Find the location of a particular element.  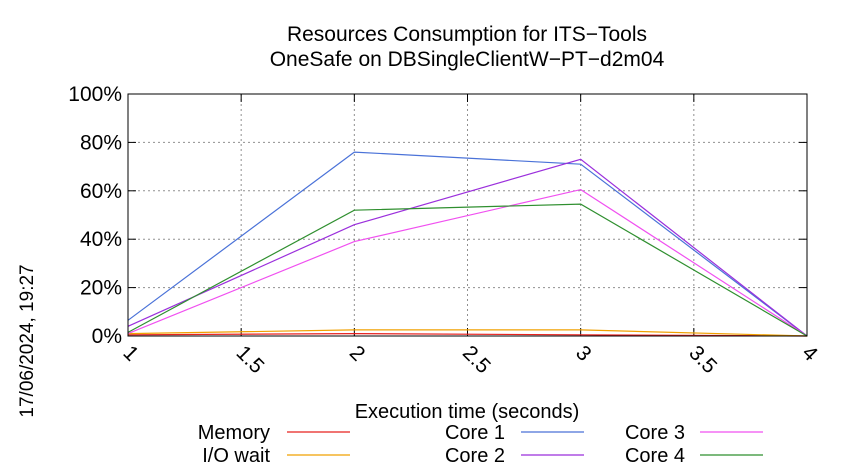

x-tick-label: 1 is located at coordinates (130, 353).